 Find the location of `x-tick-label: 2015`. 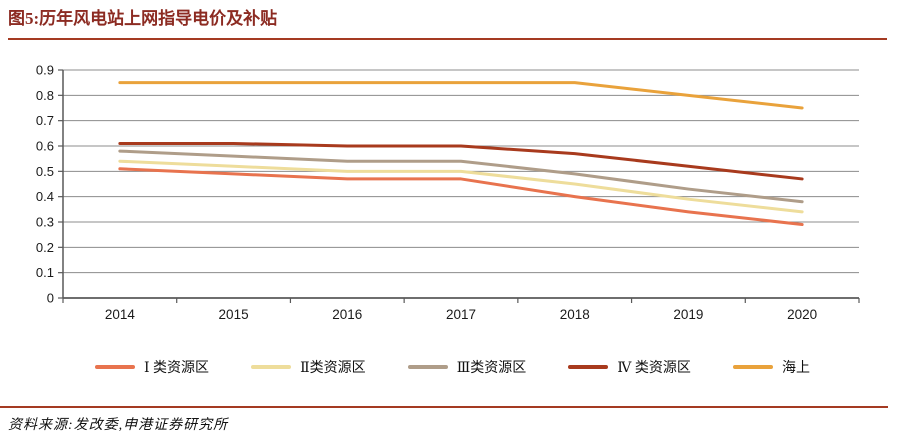

x-tick-label: 2015 is located at coordinates (234, 314).